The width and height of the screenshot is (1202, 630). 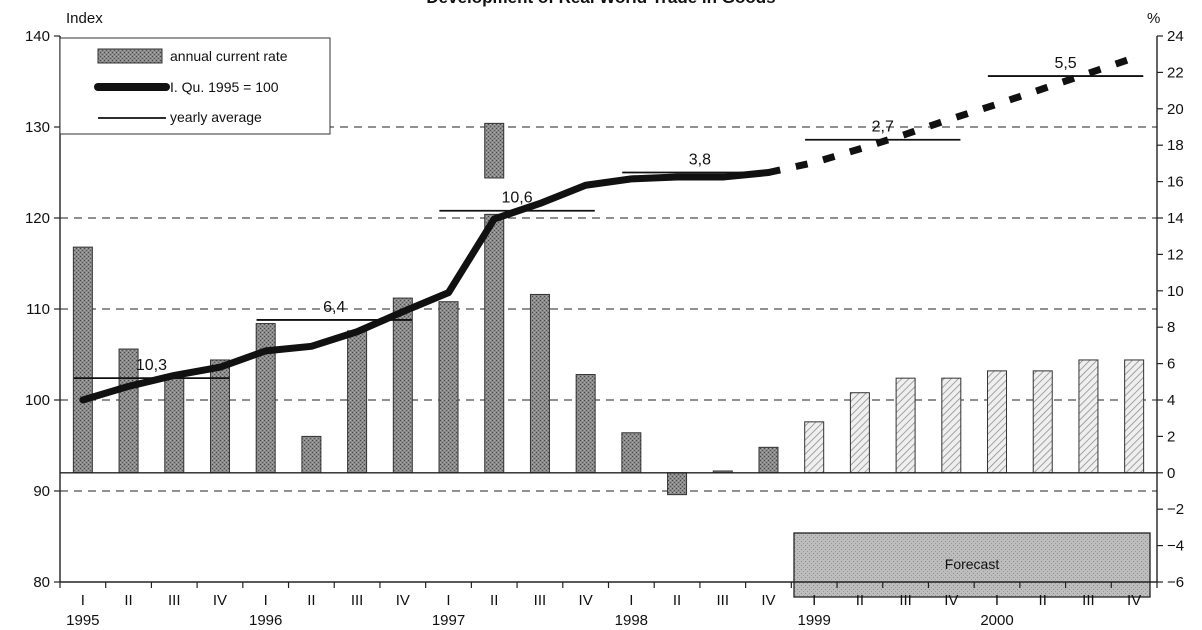 I want to click on average-label: 10,3, so click(x=151, y=365).